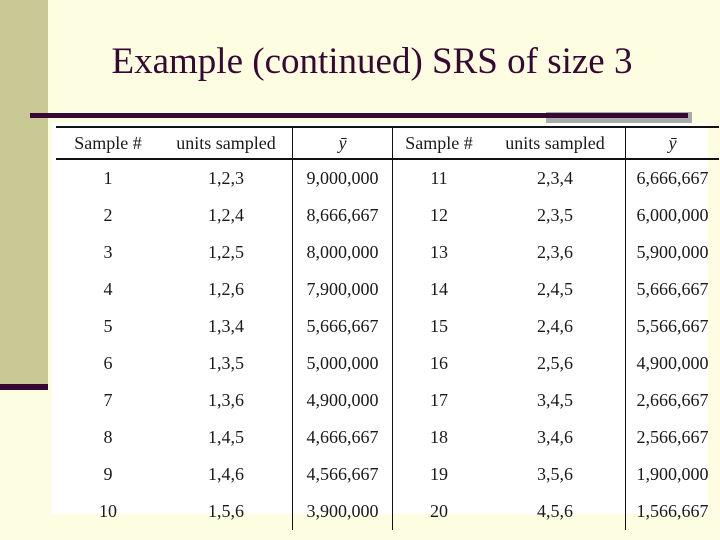 This screenshot has height=540, width=720. Describe the element at coordinates (108, 400) in the screenshot. I see `cell-sample-number: 7` at that location.